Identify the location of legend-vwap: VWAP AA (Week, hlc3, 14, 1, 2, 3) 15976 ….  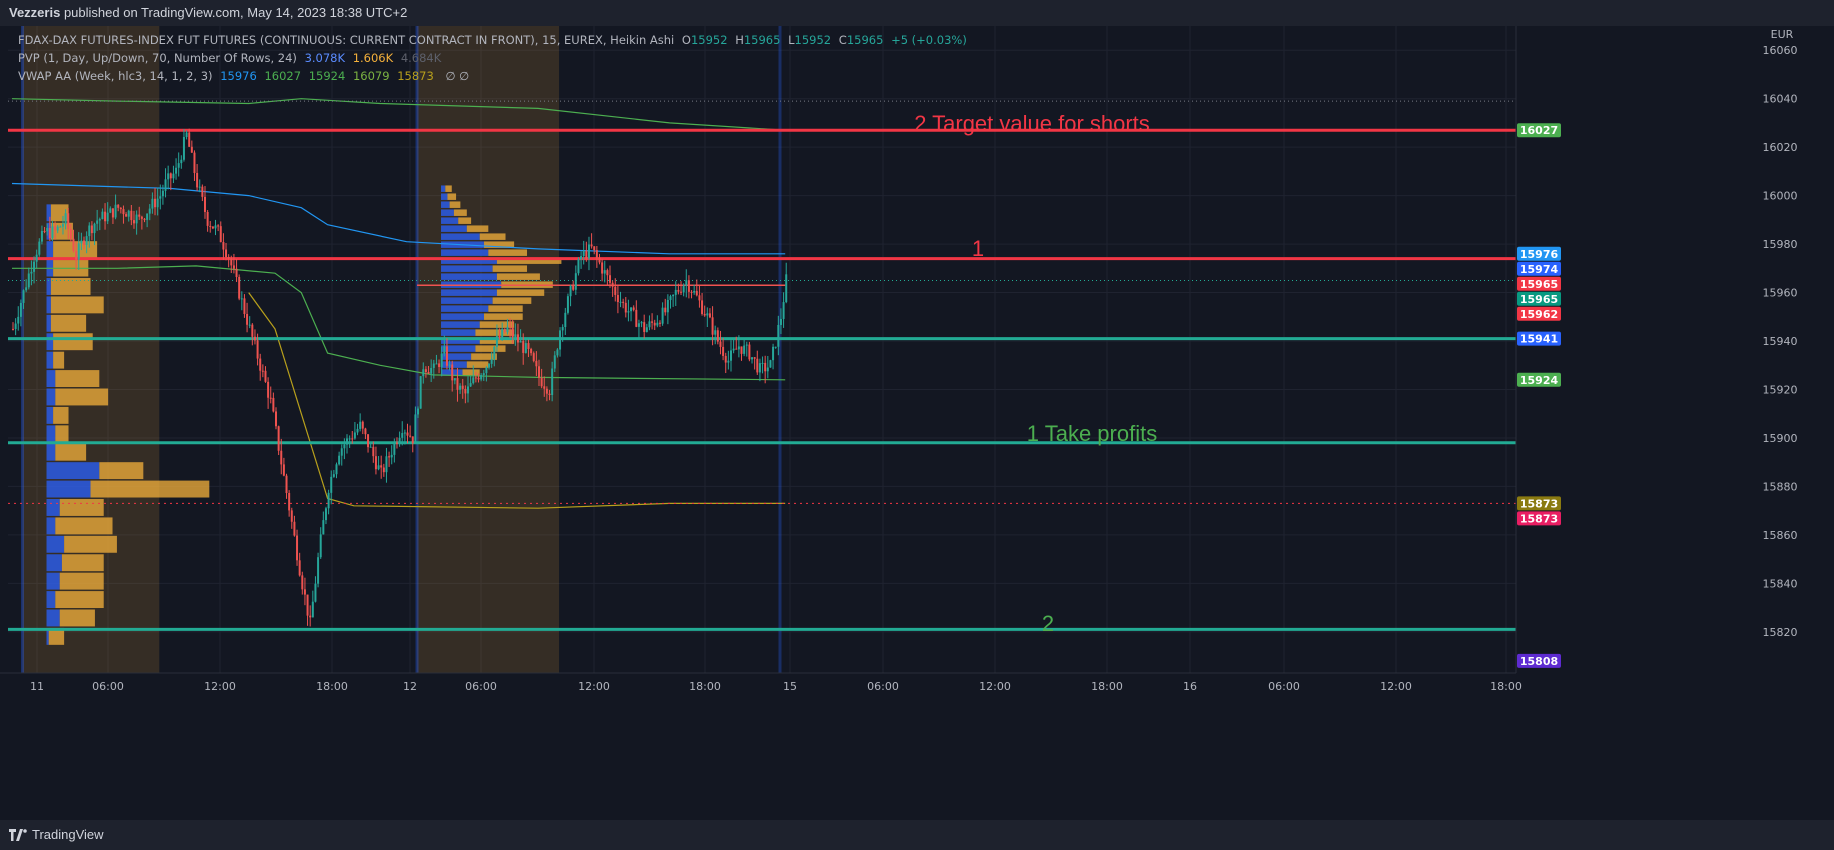
(243, 76).